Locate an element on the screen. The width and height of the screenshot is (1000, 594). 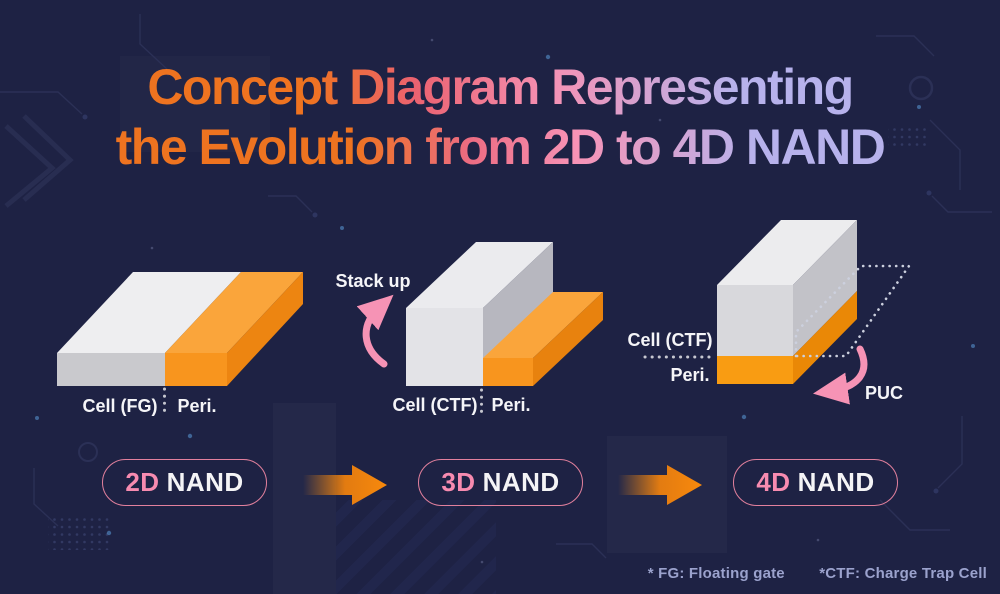
badge-3d-nand: 3D NAND is located at coordinates (500, 482).